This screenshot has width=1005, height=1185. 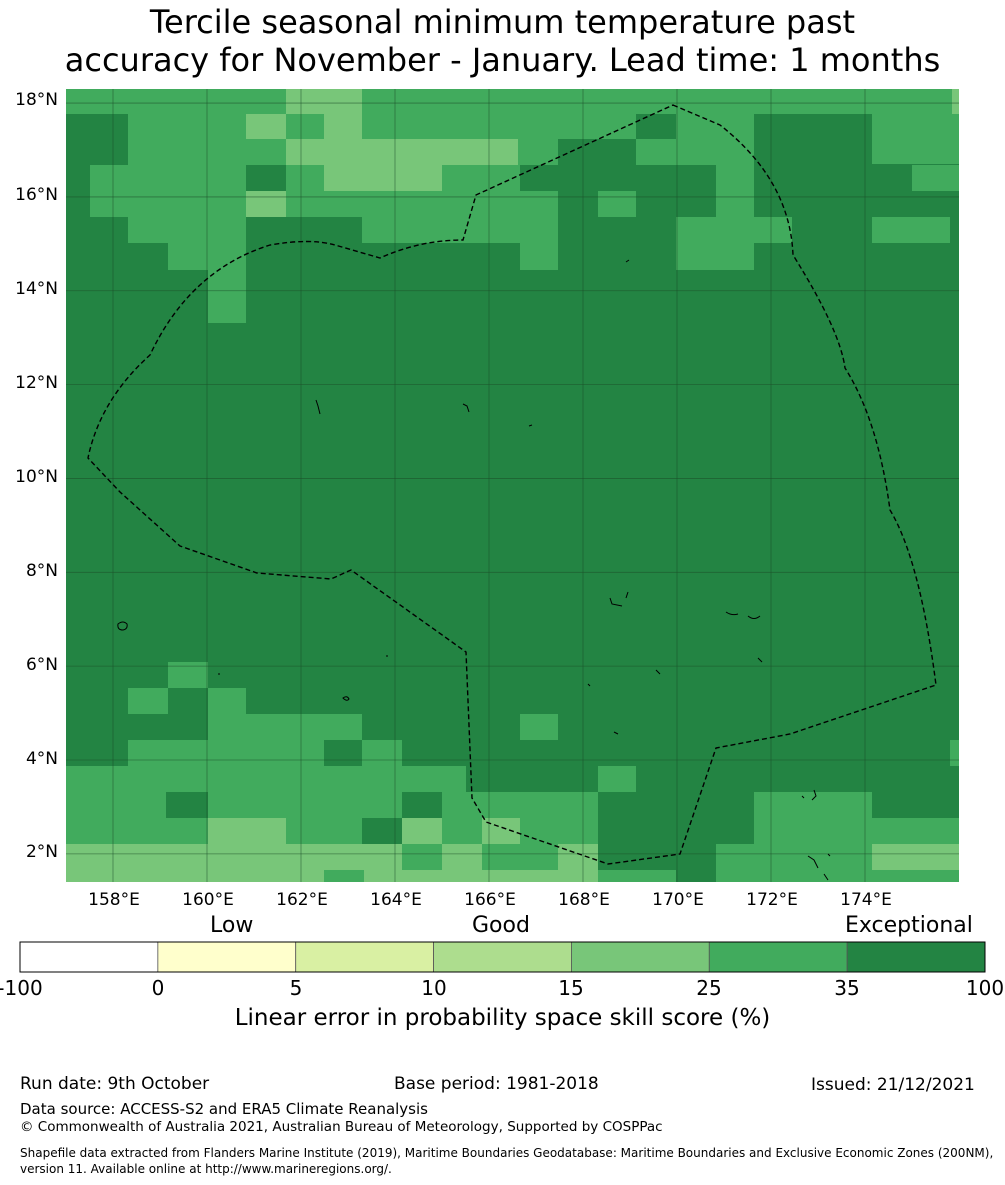 I want to click on lat-label-16n: 16°N, so click(x=36, y=195).